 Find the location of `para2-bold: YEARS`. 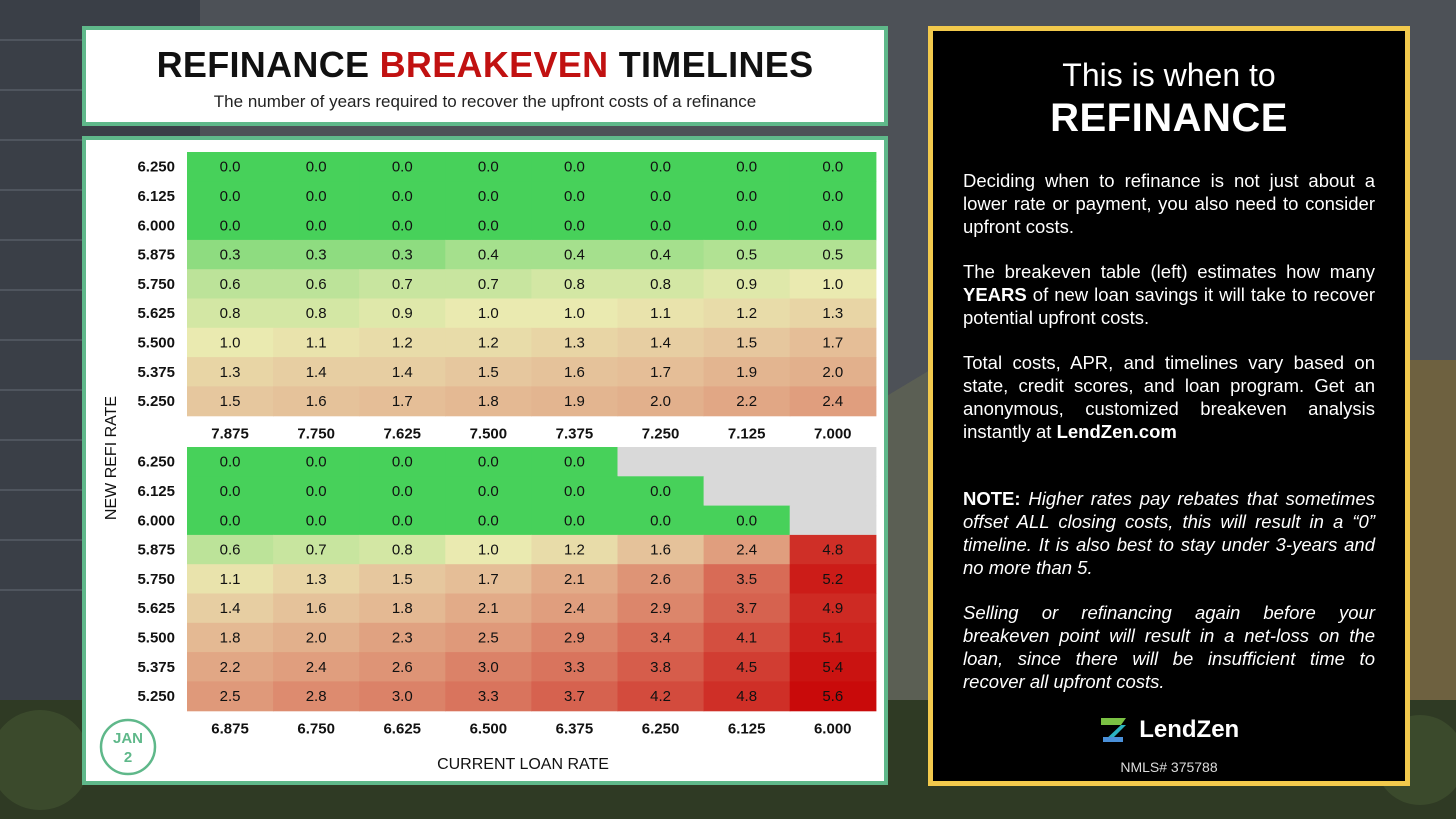

para2-bold: YEARS is located at coordinates (995, 294).